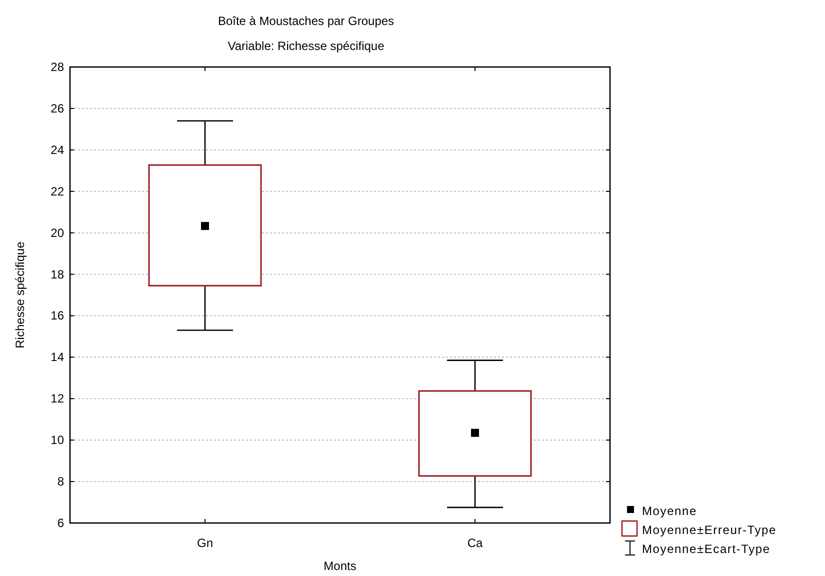  What do you see at coordinates (306, 21) in the screenshot?
I see `chart-title: Boîte à Moustaches par Groupes` at bounding box center [306, 21].